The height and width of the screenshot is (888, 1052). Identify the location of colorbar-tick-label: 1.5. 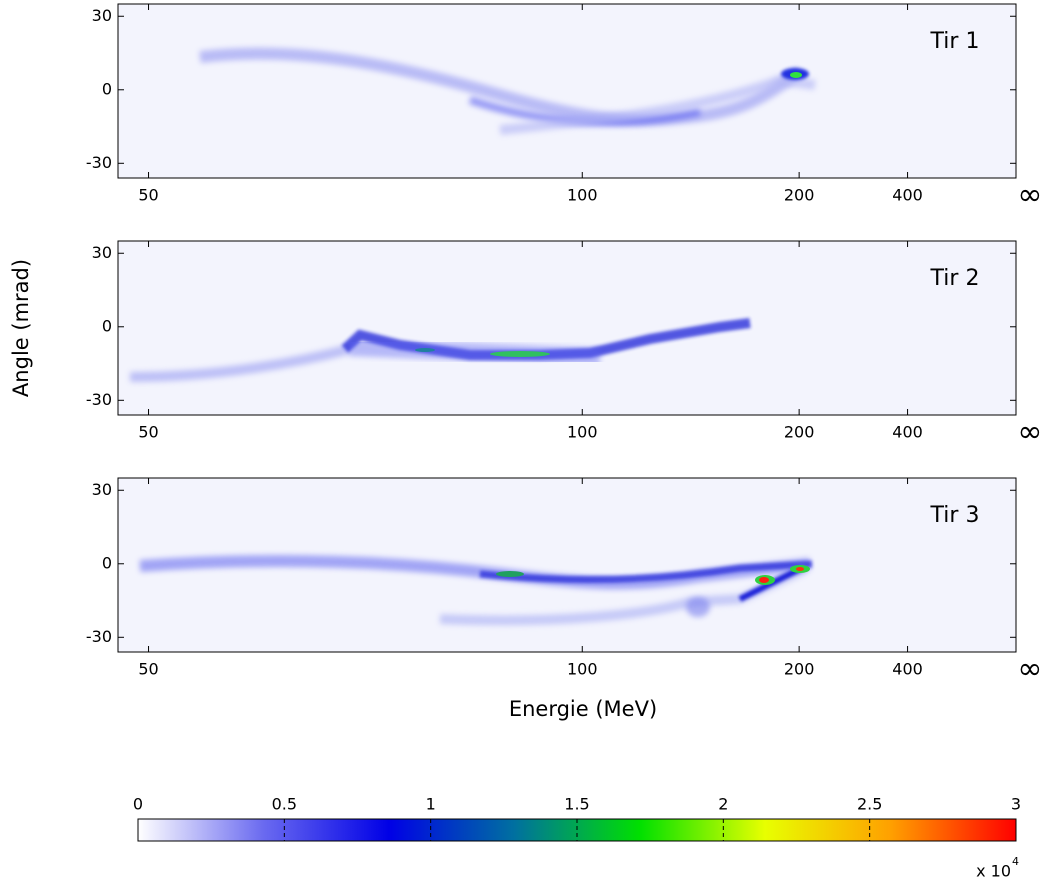
(576, 804).